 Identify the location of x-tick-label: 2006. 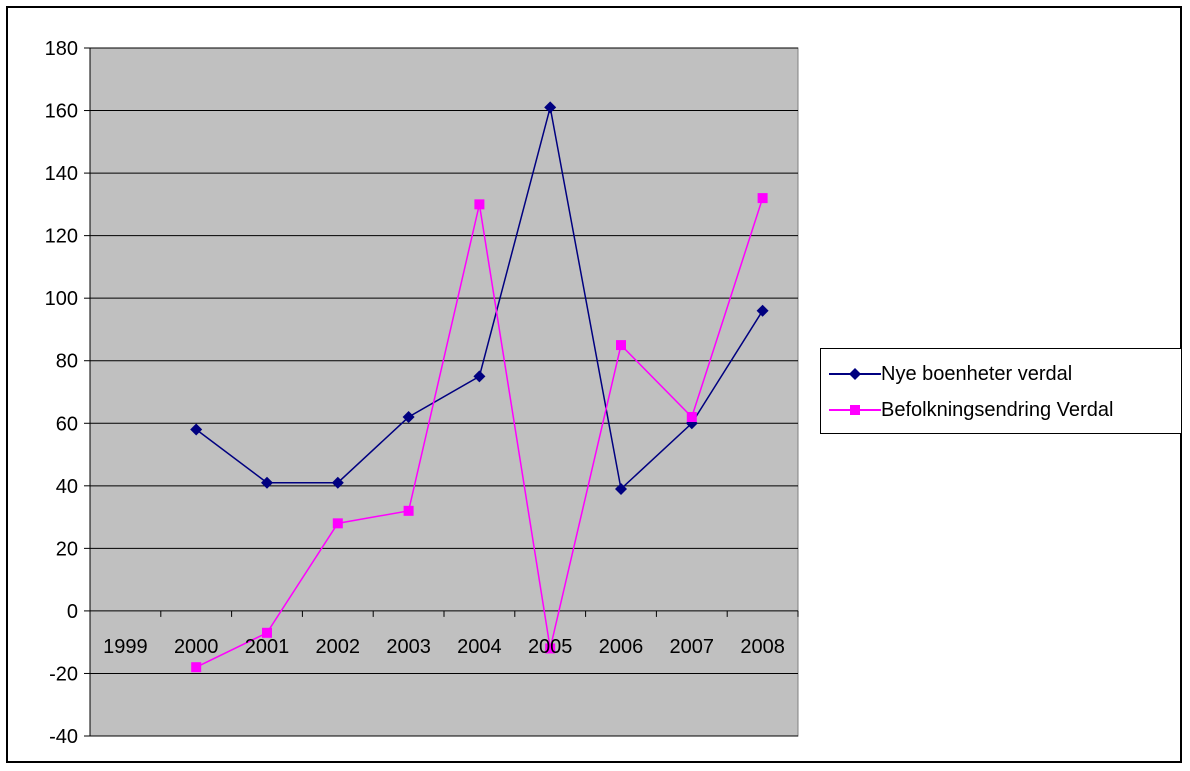
(621, 647).